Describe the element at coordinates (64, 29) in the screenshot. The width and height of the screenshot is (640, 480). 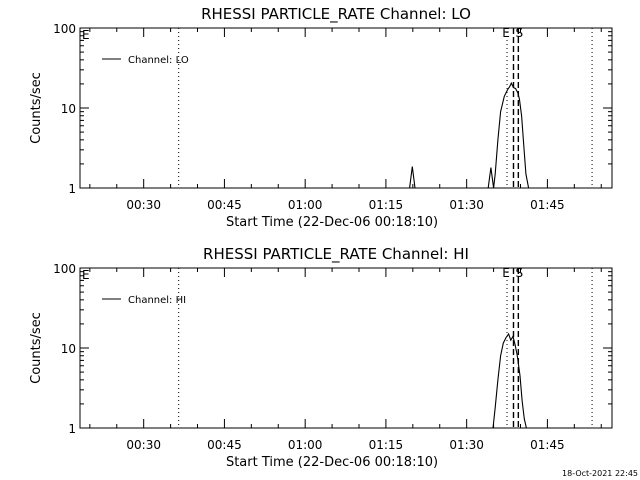
I see `panel1-y-tick-label: 100` at that location.